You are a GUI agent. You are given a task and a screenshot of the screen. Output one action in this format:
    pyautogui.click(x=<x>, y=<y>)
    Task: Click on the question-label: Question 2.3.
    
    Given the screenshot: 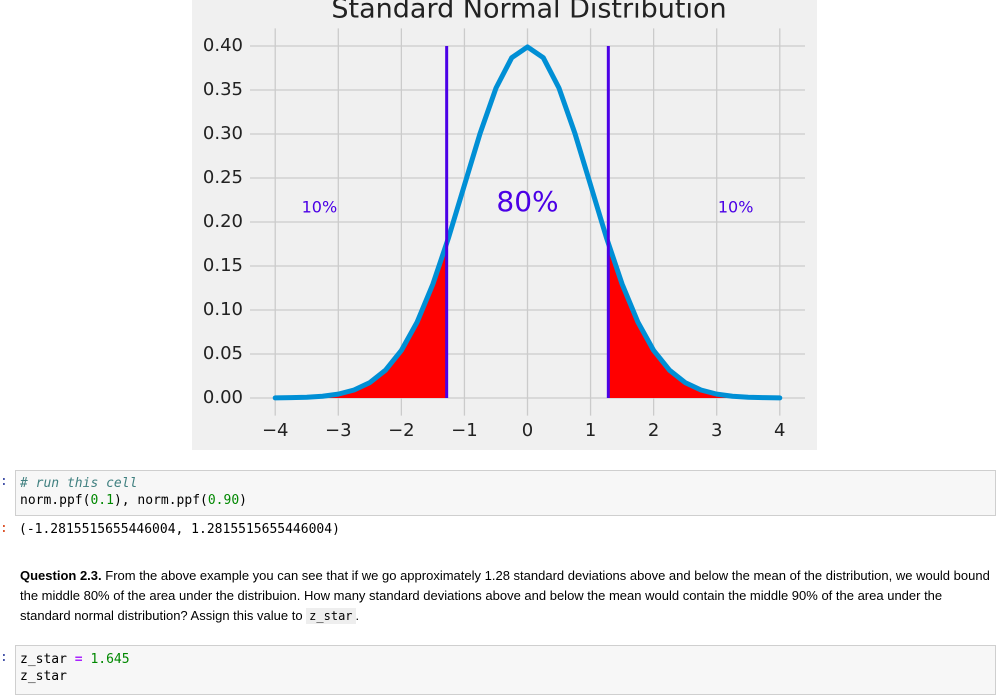 What is the action you would take?
    pyautogui.click(x=61, y=575)
    